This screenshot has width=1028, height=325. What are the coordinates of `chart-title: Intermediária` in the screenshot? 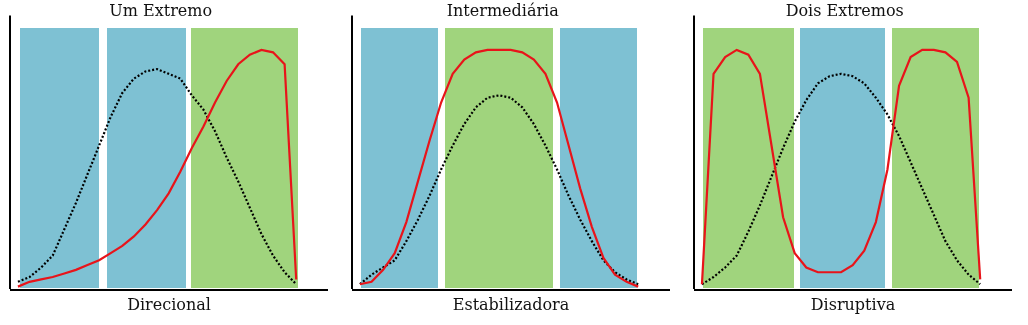 It's located at (503, 11).